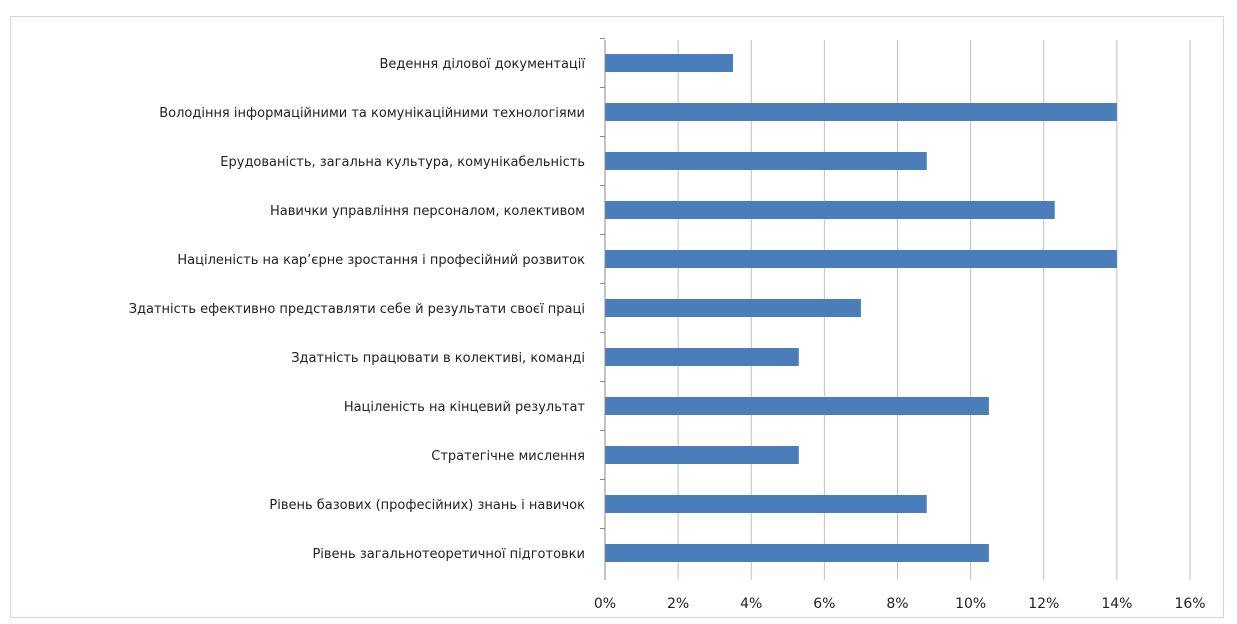  Describe the element at coordinates (483, 64) in the screenshot. I see `category-label: Ведення ділової документації` at that location.